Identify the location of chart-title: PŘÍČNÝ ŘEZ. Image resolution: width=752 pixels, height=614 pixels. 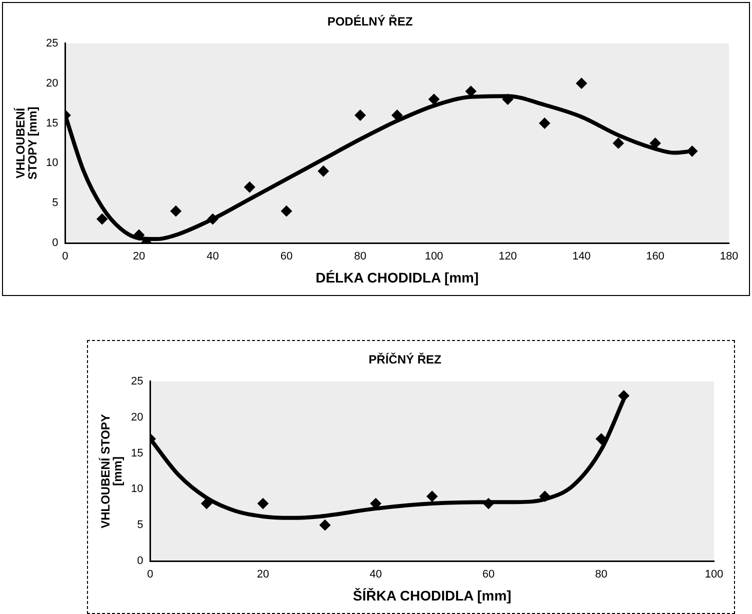
(405, 359).